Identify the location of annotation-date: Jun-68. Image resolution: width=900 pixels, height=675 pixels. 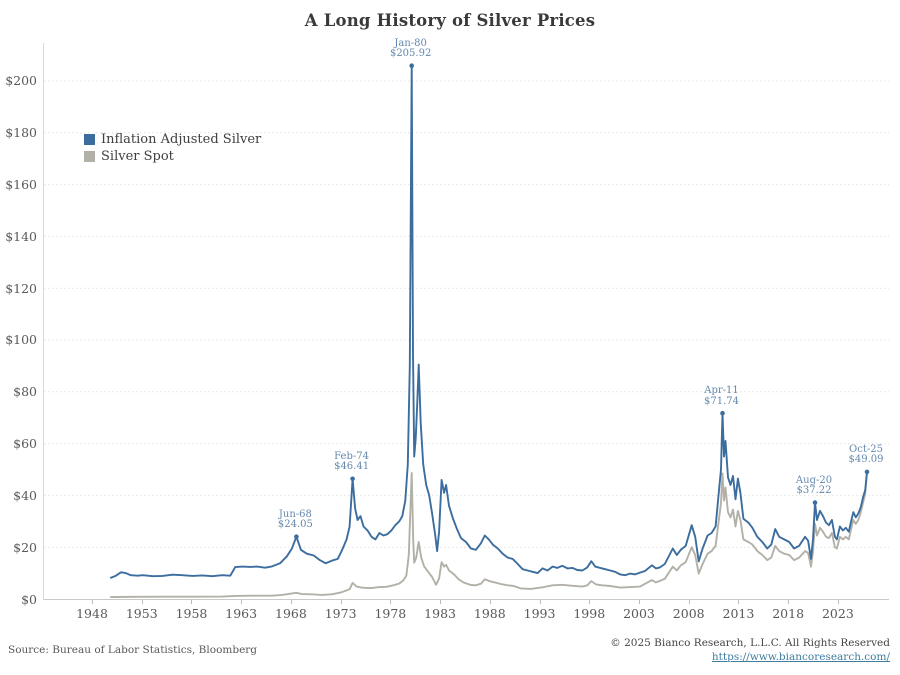
(295, 514).